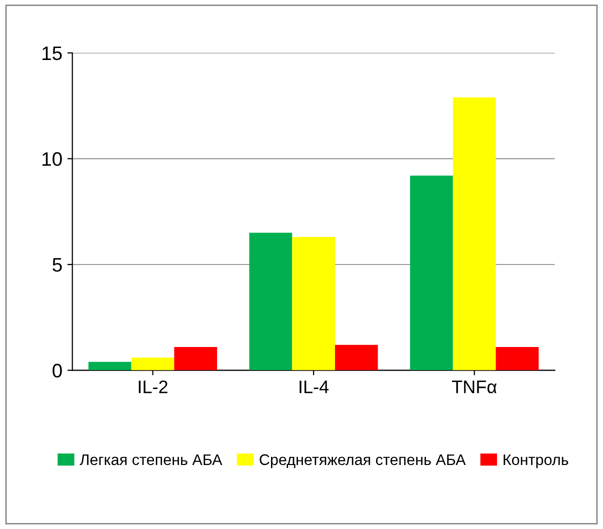 Image resolution: width=603 pixels, height=529 pixels. I want to click on legend-label: Среднетяжелая степень АБА, so click(363, 461).